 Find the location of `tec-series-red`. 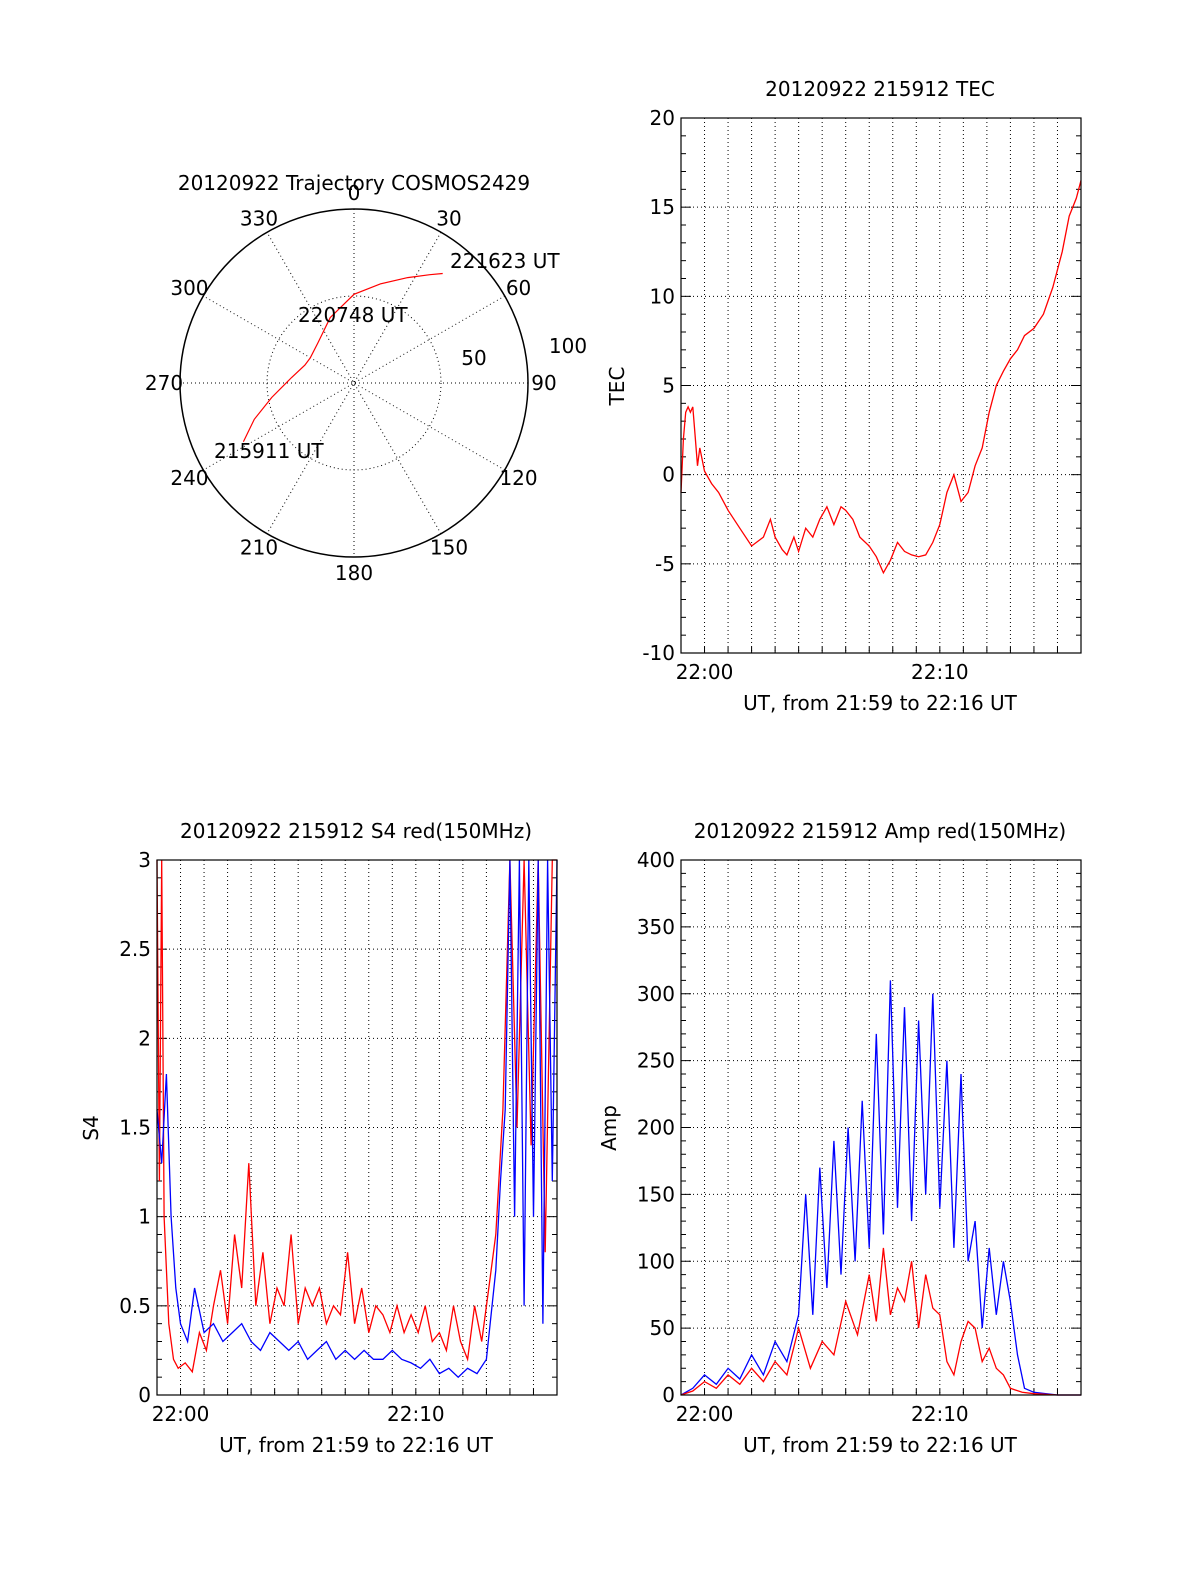

tec-series-red is located at coordinates (881, 377).